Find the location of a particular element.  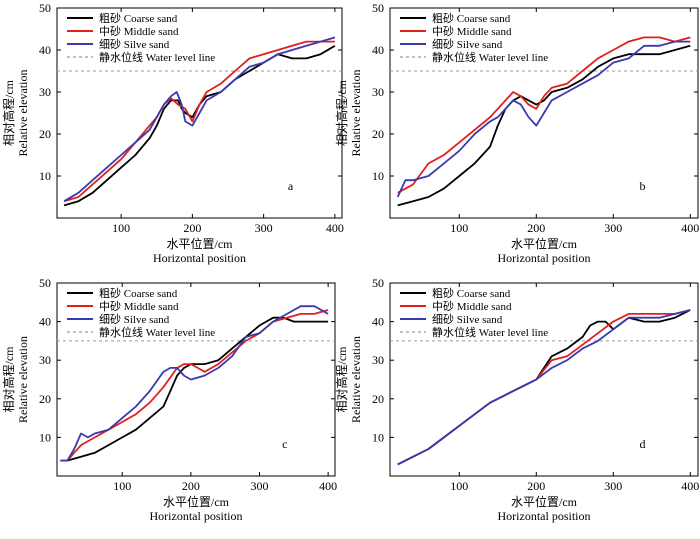

panel-letter: c is located at coordinates (284, 444).